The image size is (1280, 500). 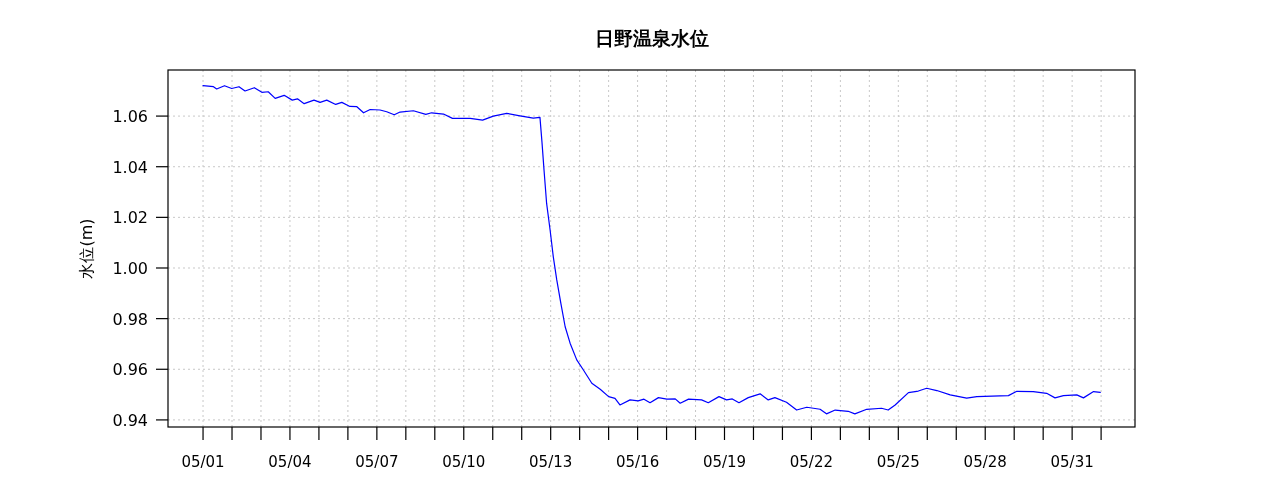 I want to click on x-tick-label: 05/25, so click(x=898, y=462).